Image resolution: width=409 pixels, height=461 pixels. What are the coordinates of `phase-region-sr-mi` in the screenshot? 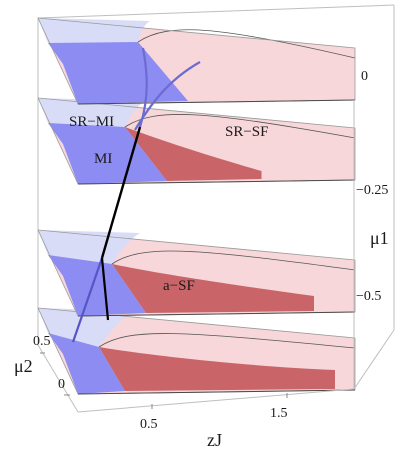 It's located at (89, 248).